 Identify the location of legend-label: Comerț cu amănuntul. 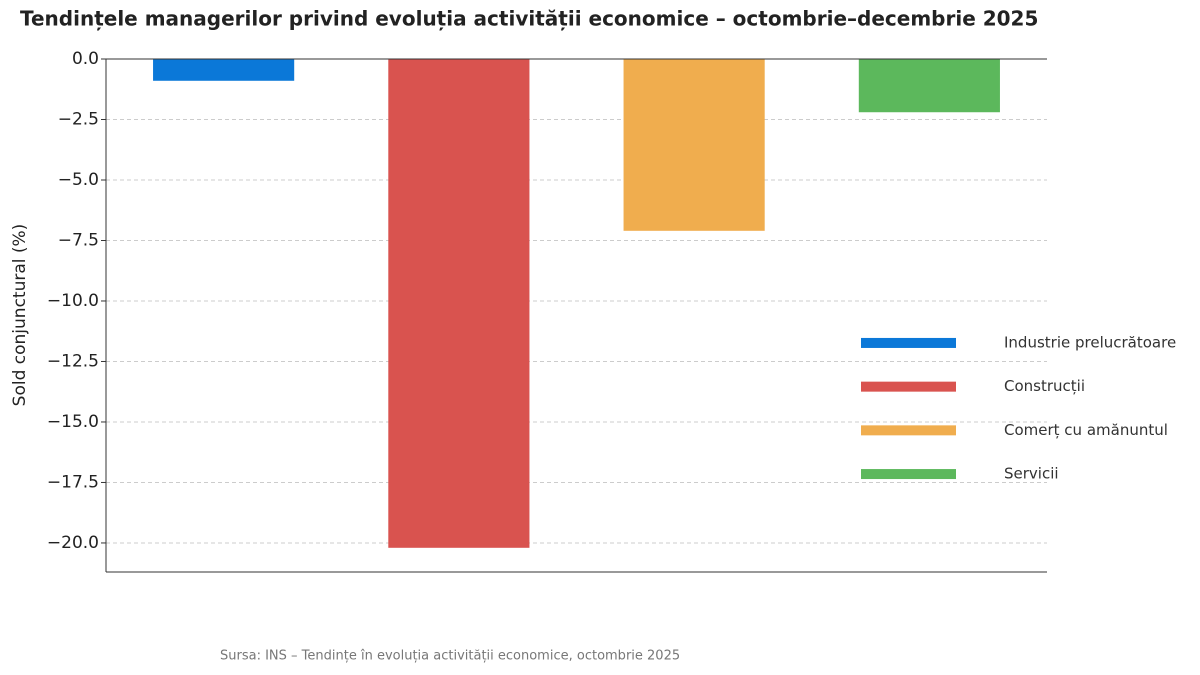
(1086, 430).